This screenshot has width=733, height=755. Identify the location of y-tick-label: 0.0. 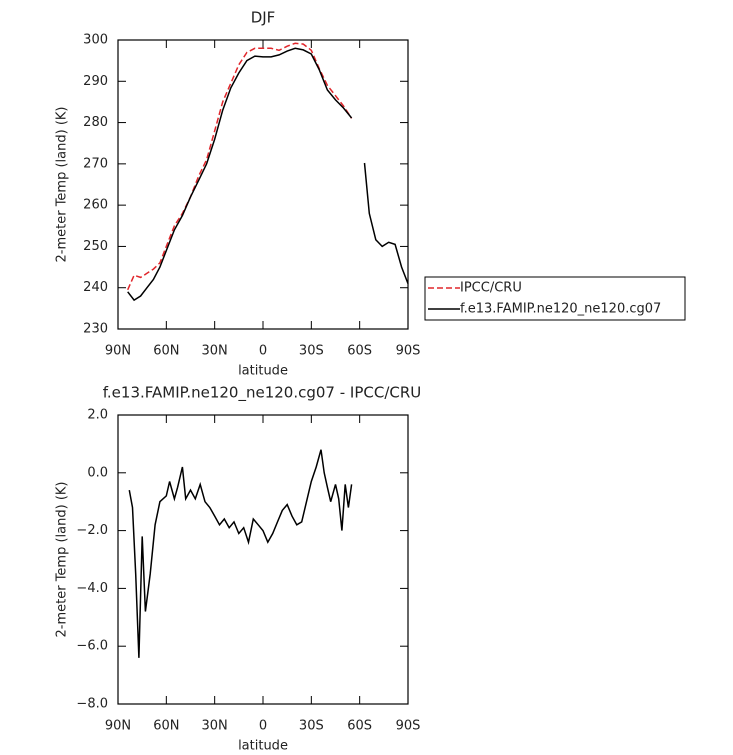
(97, 472).